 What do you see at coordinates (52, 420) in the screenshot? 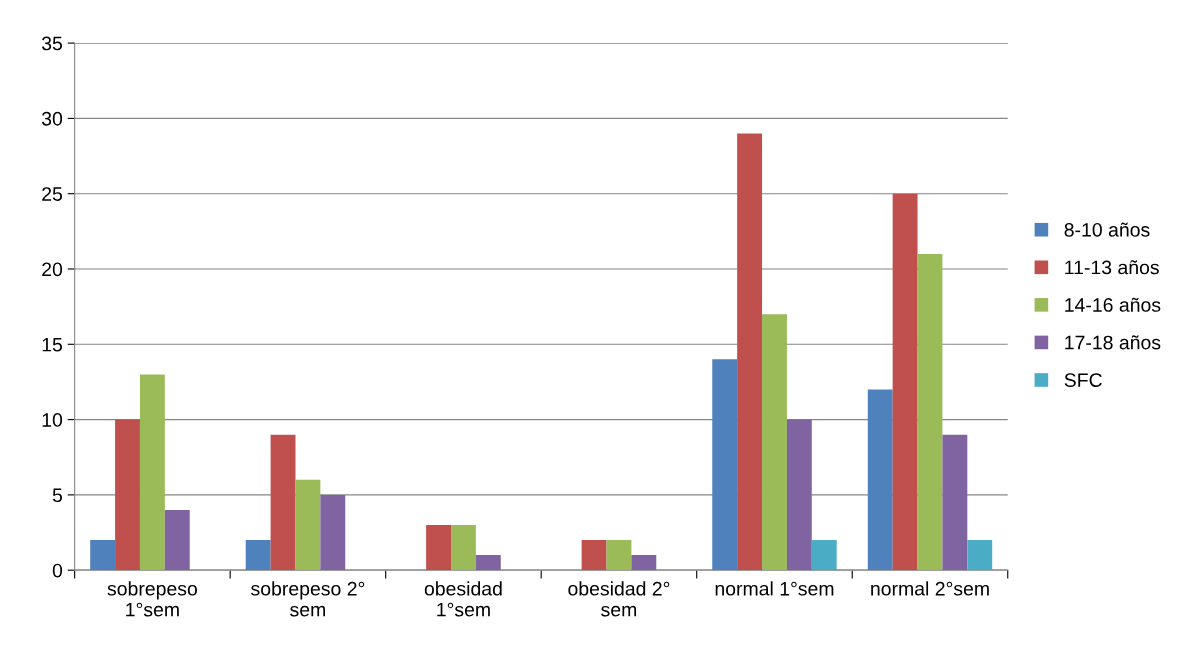
I see `y-tick-label: 10` at bounding box center [52, 420].